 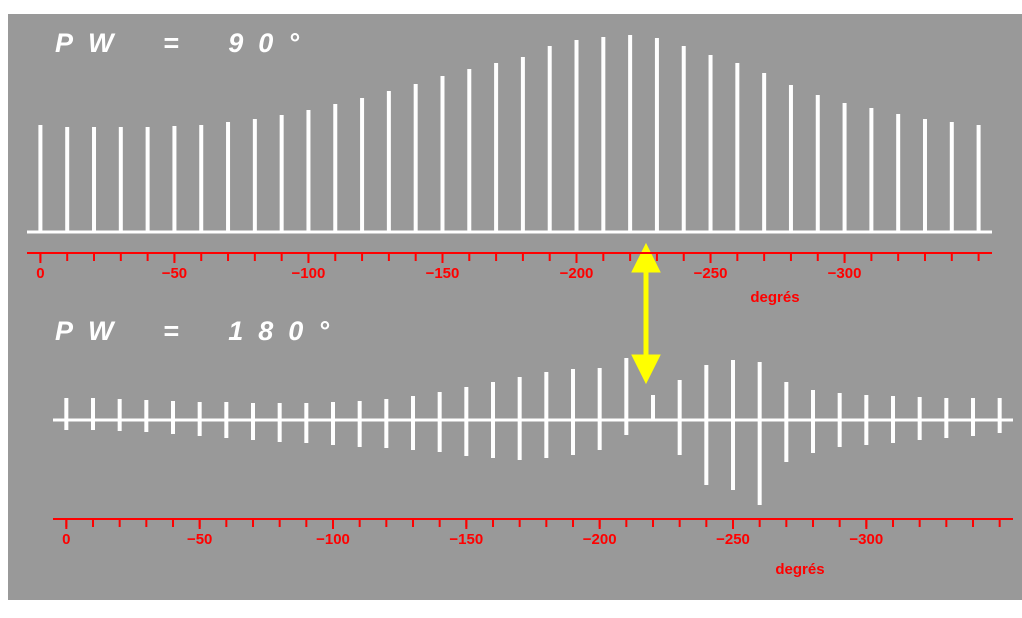 I want to click on chart-title: PW = 90°, so click(x=184, y=43).